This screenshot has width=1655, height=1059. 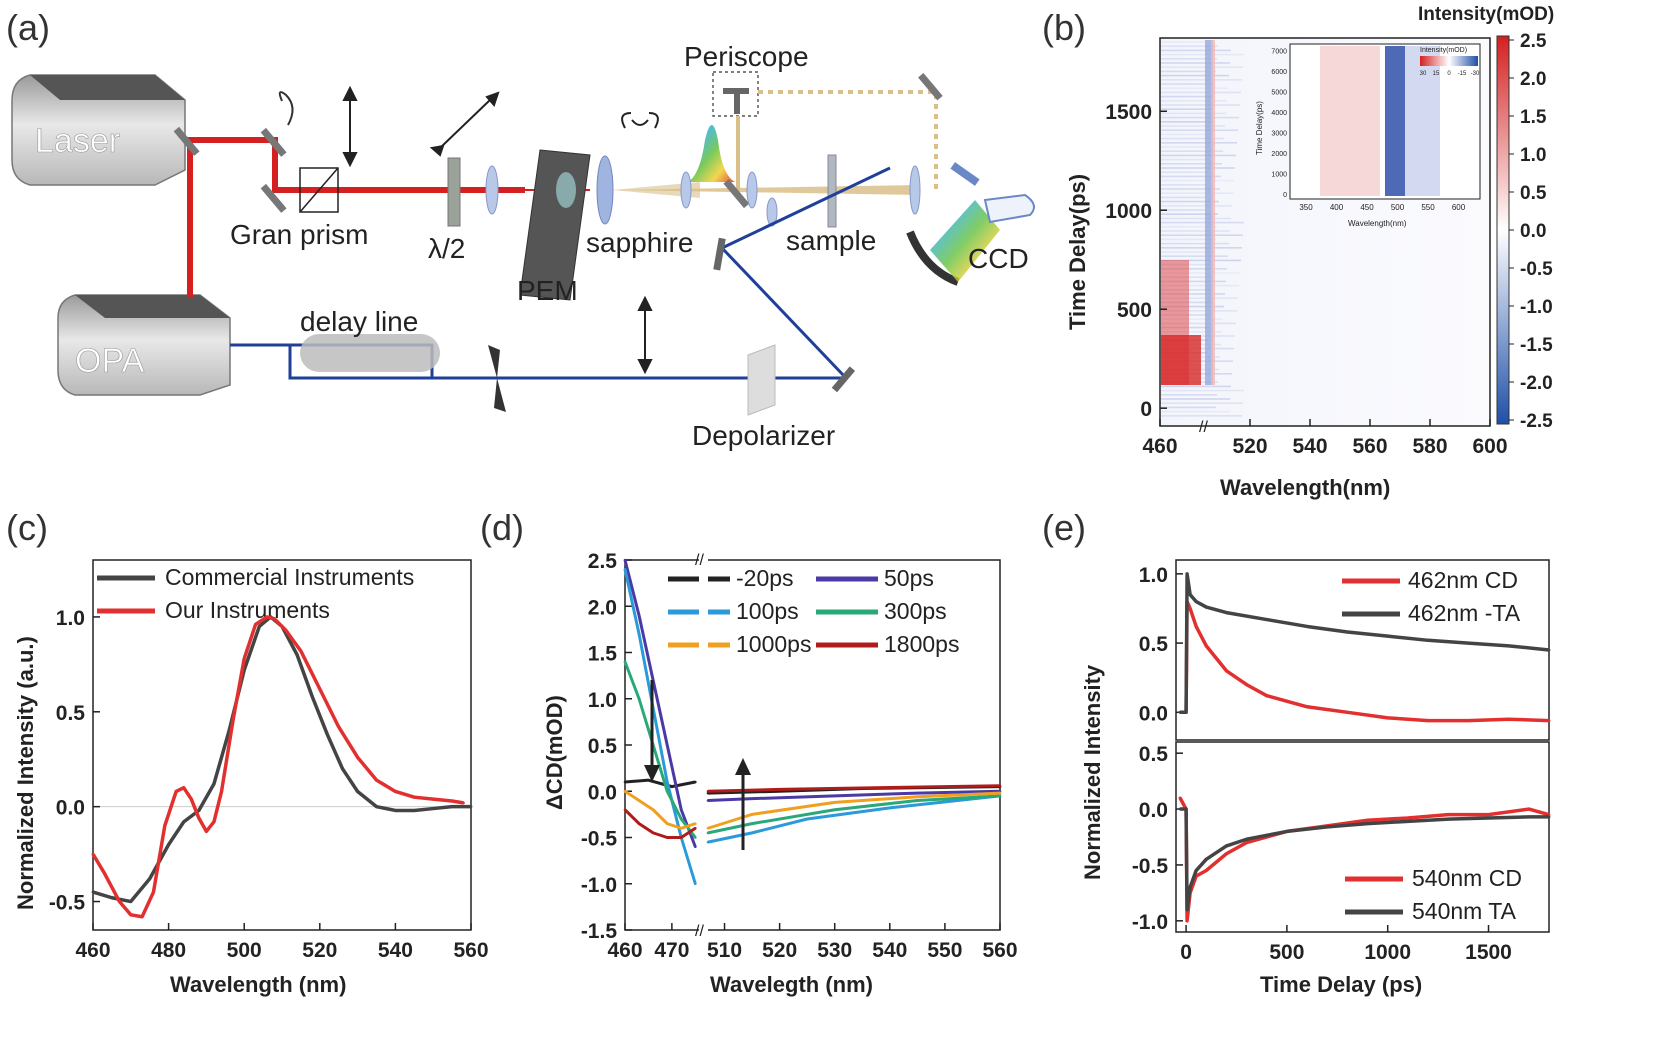 What do you see at coordinates (603, 654) in the screenshot?
I see `y-tick-label: 1.5` at bounding box center [603, 654].